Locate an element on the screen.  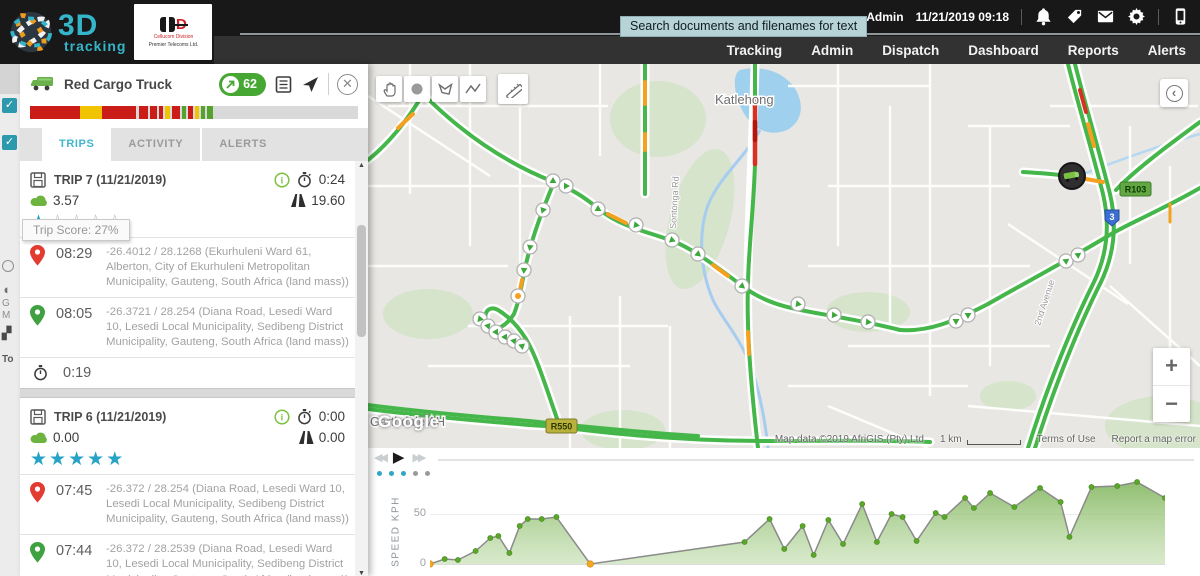
trip-distance: 19.60 is located at coordinates (328, 200).